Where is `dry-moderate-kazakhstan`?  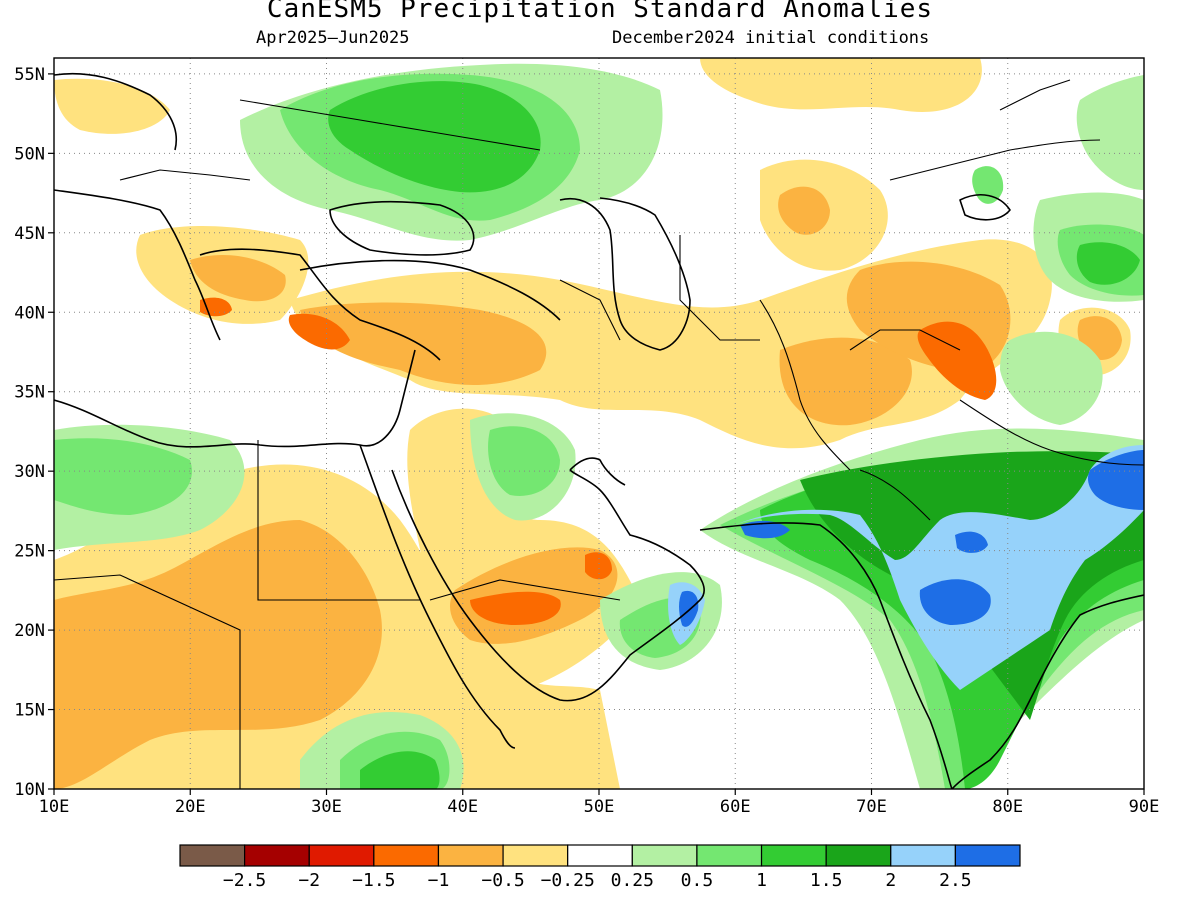
dry-moderate-kazakhstan is located at coordinates (804, 210).